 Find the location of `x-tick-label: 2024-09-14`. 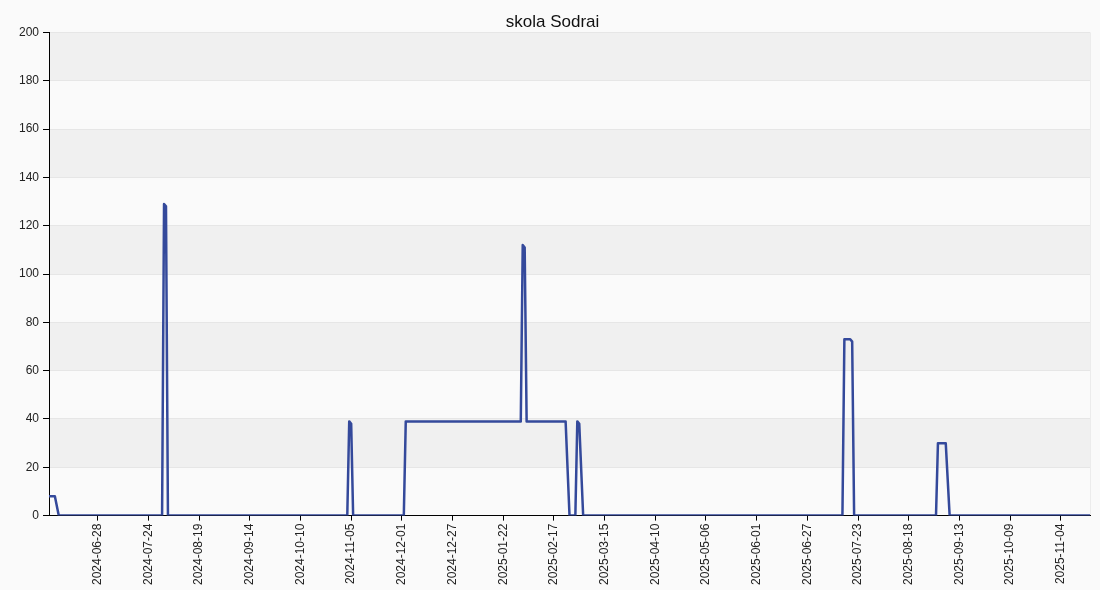

x-tick-label: 2024-09-14 is located at coordinates (249, 554).